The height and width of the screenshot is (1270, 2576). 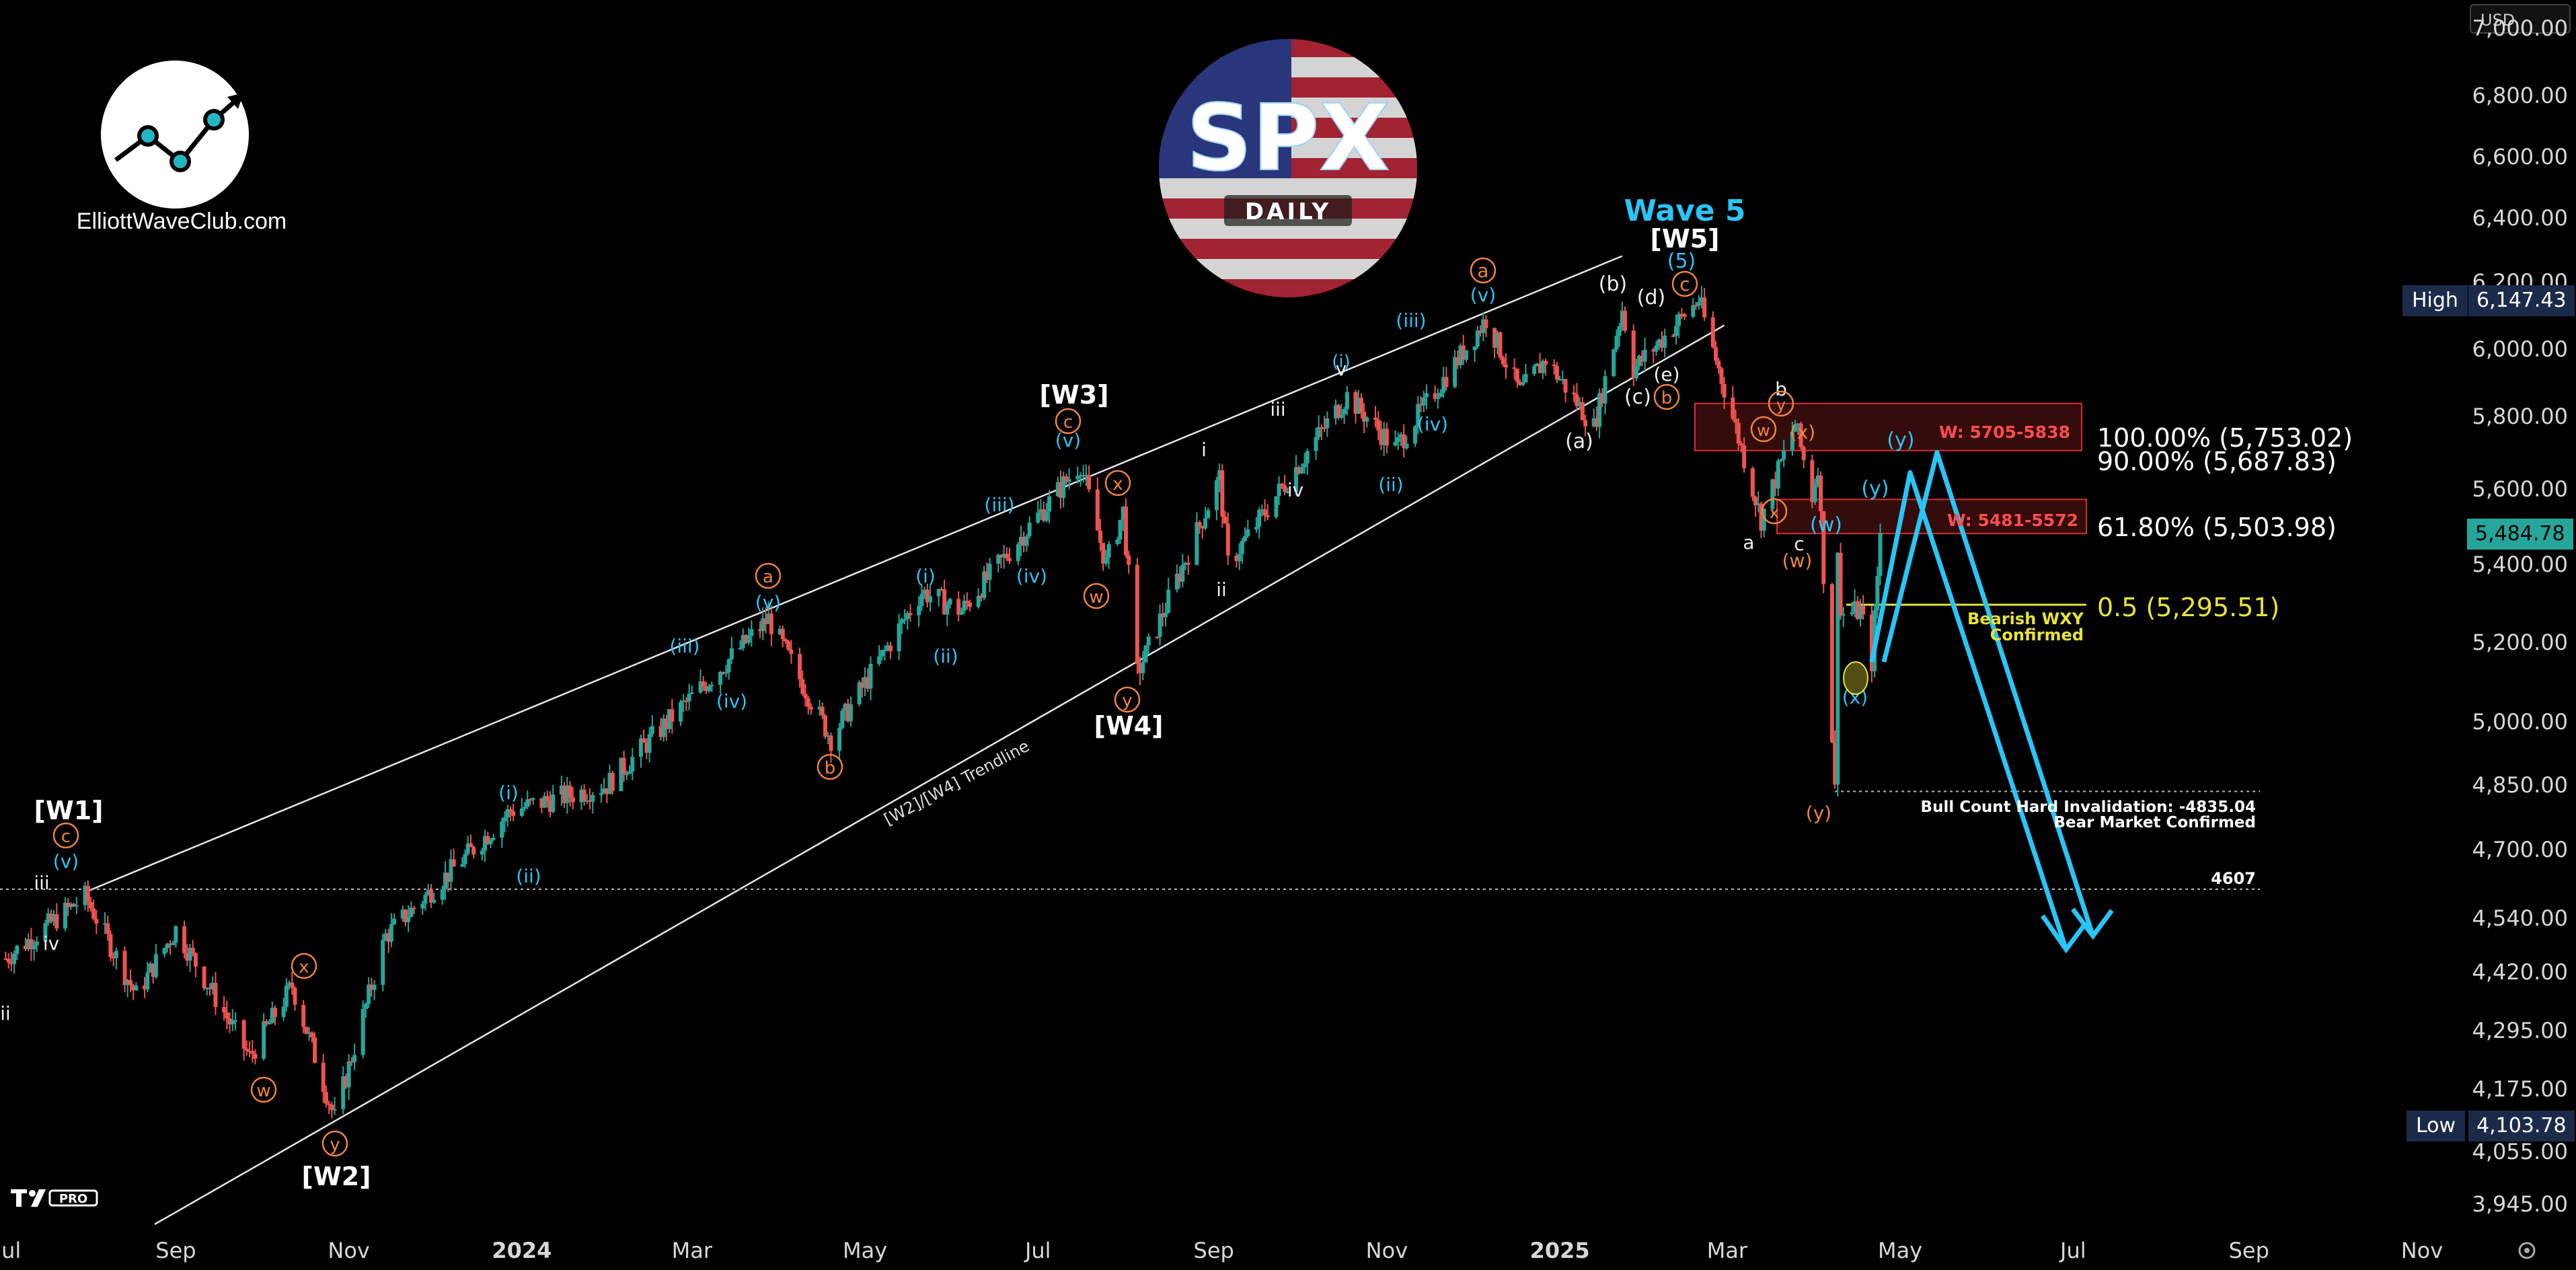 I want to click on price-tick-label: 3,945.00, so click(x=2520, y=1204).